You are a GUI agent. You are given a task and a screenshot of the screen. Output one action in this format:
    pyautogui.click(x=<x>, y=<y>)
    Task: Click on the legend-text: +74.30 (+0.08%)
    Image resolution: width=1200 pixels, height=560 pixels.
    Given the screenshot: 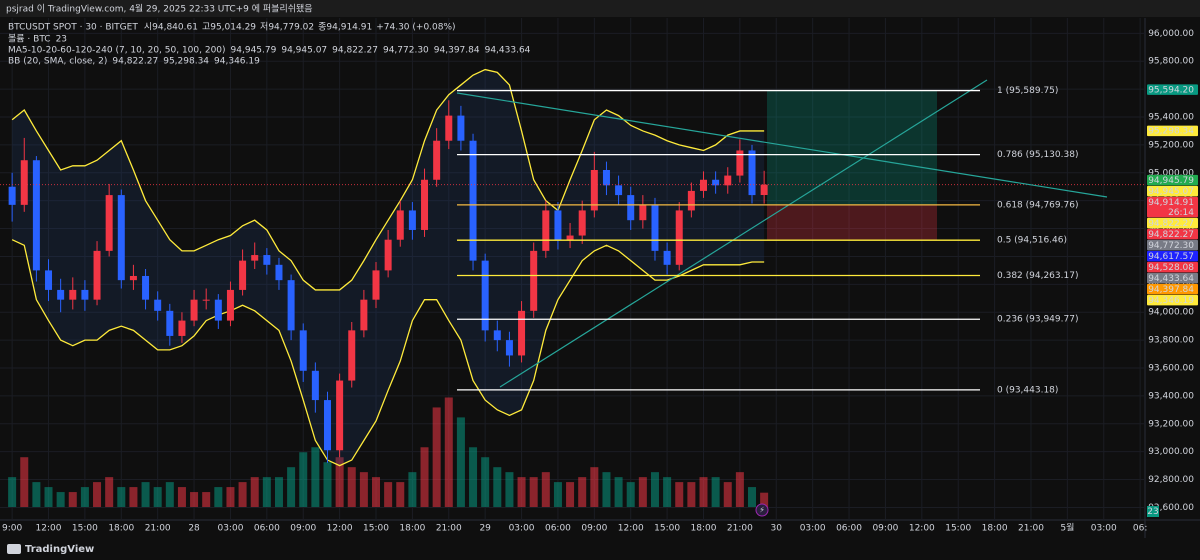 What is the action you would take?
    pyautogui.click(x=415, y=28)
    